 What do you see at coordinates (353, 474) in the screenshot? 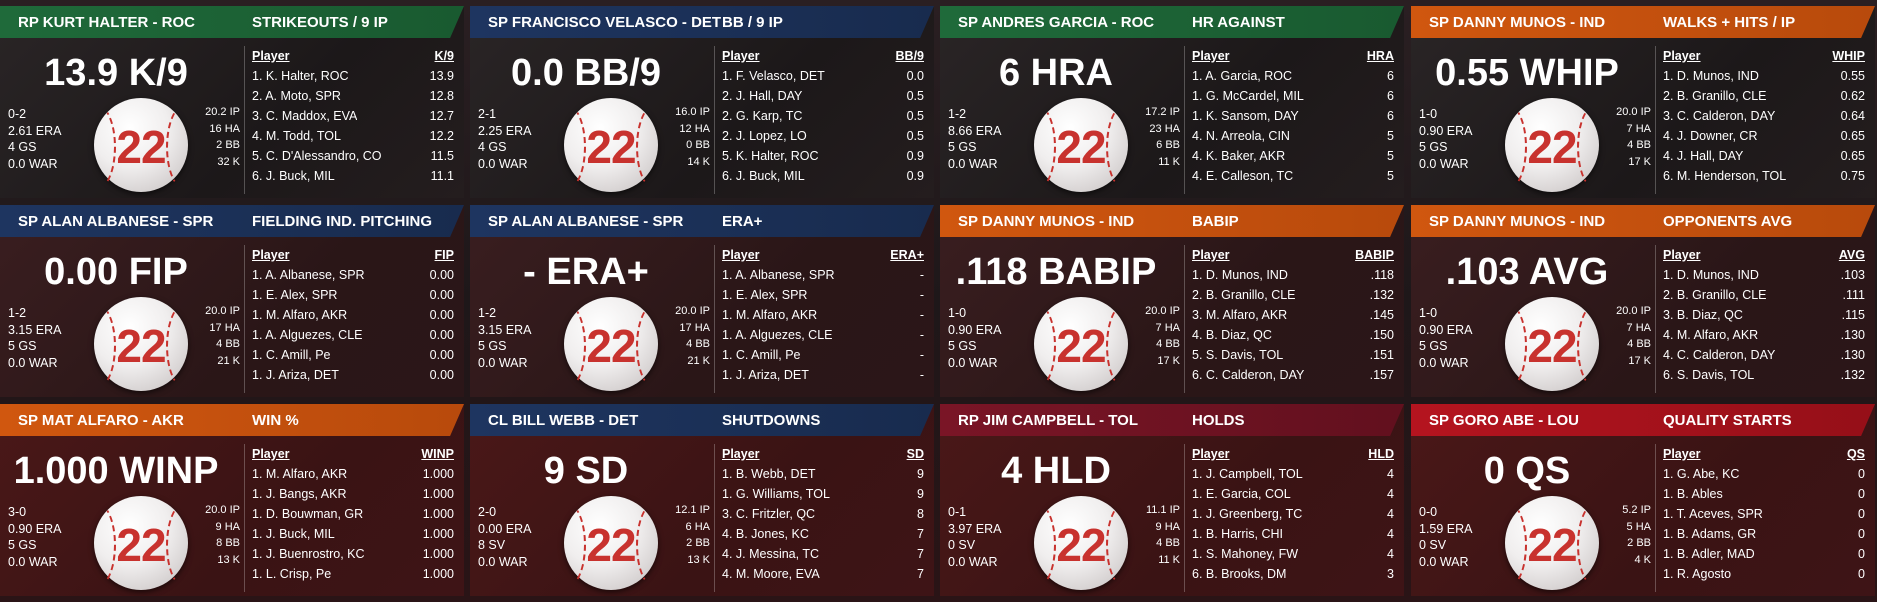
I see `leader-row: 1. M. Alfaro, AKR 1.000` at bounding box center [353, 474].